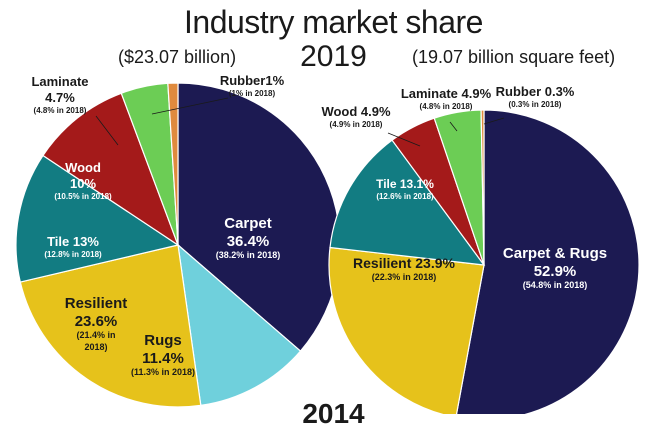 The width and height of the screenshot is (667, 430). What do you see at coordinates (252, 85) in the screenshot?
I see `label-rubber: Rubber1% (1% in 2018)` at bounding box center [252, 85].